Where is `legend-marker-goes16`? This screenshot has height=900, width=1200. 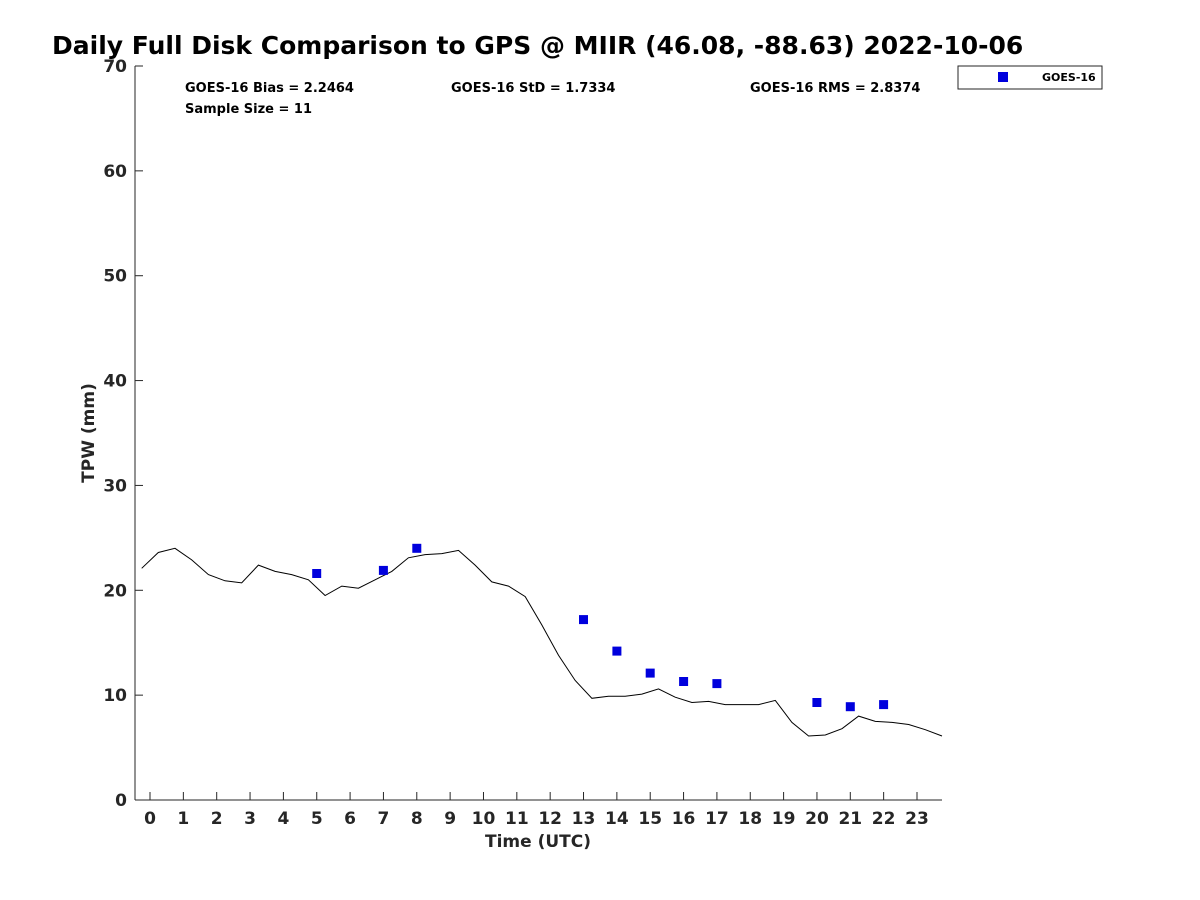 legend-marker-goes16 is located at coordinates (1003, 77).